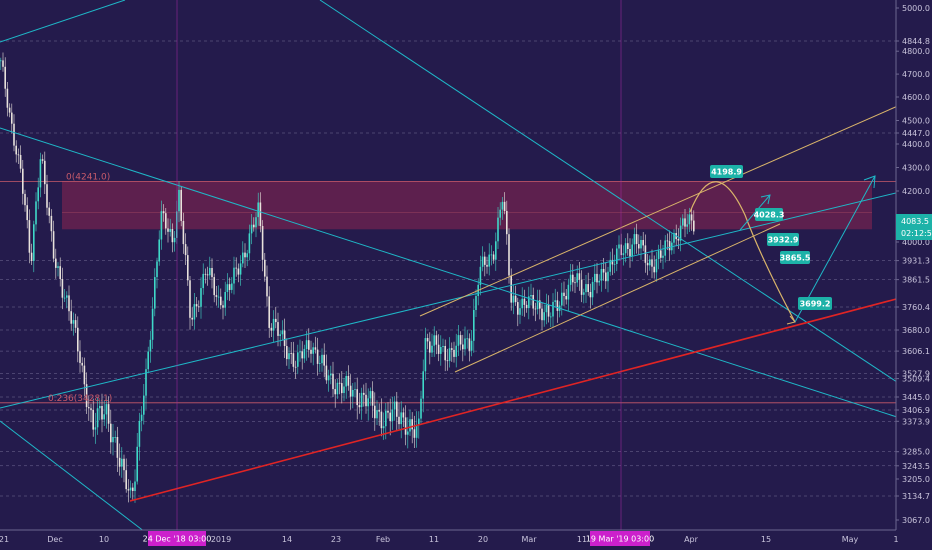 Image resolution: width=932 pixels, height=550 pixels. Describe the element at coordinates (916, 144) in the screenshot. I see `axis-label-7: 4400.0` at that location.